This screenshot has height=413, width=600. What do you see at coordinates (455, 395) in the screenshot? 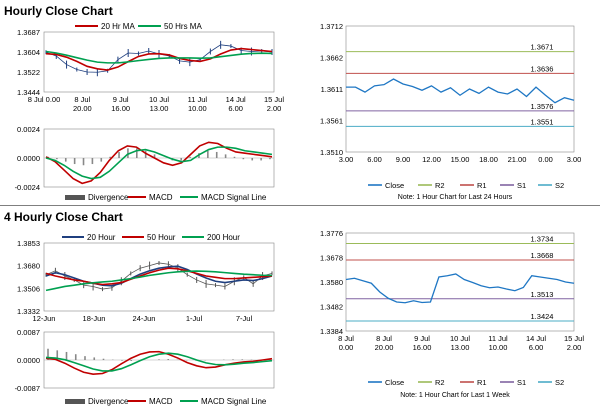
I see `chart-note: Note: 1 Hour Chart for Last 1 Week` at bounding box center [455, 395].